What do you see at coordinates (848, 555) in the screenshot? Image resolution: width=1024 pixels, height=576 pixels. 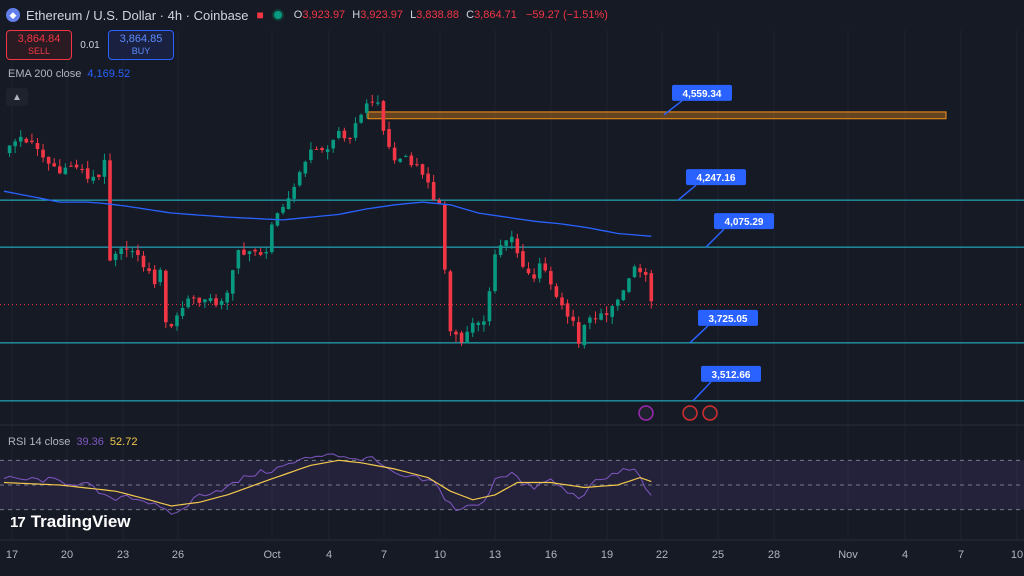 I see `x-axis-tick-label: Nov` at bounding box center [848, 555].